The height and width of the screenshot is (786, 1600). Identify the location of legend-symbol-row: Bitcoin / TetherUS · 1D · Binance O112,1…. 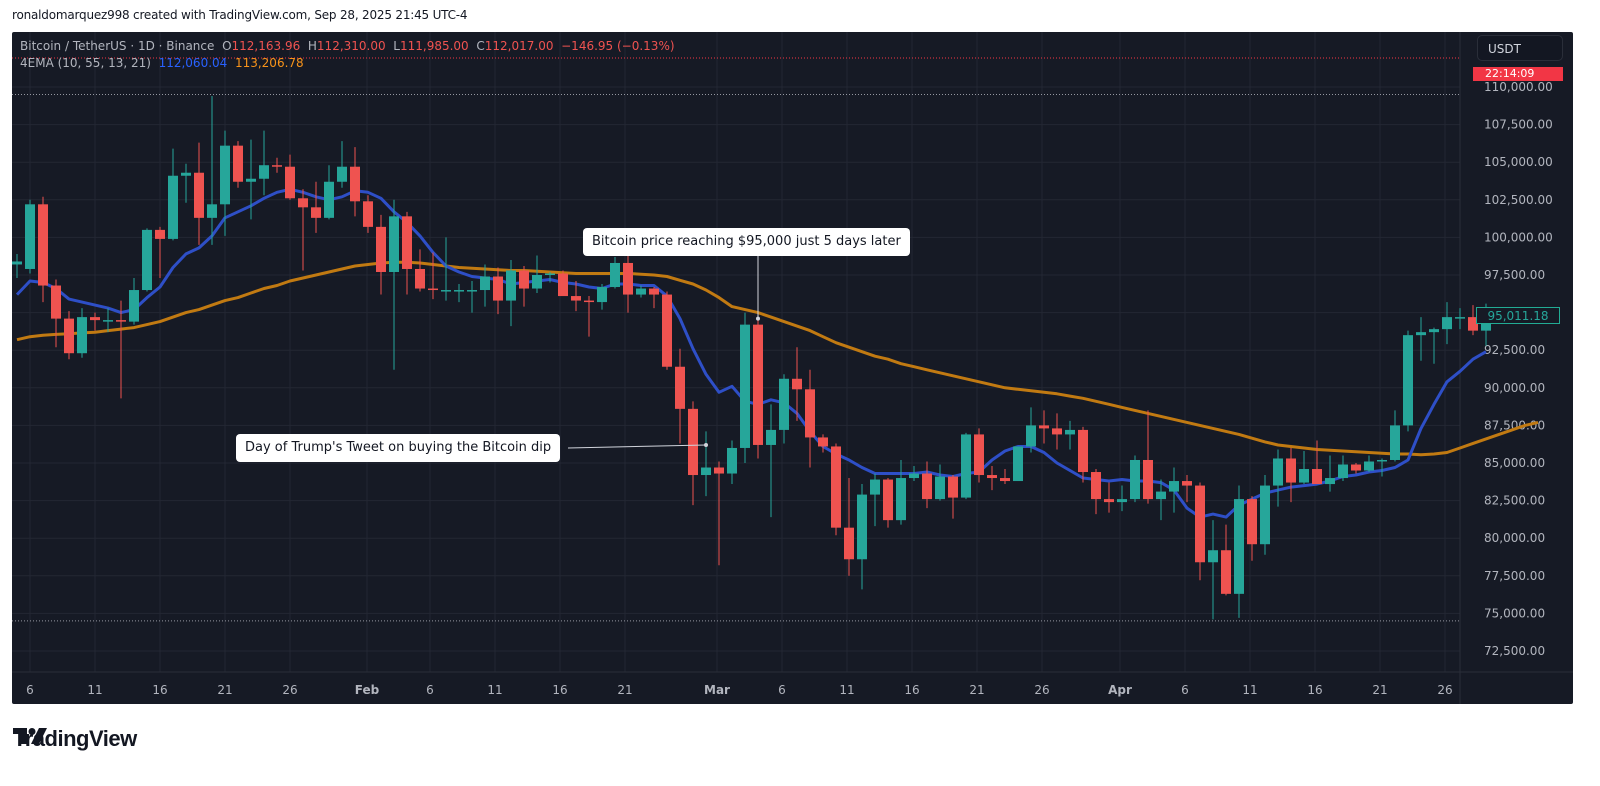
(347, 46).